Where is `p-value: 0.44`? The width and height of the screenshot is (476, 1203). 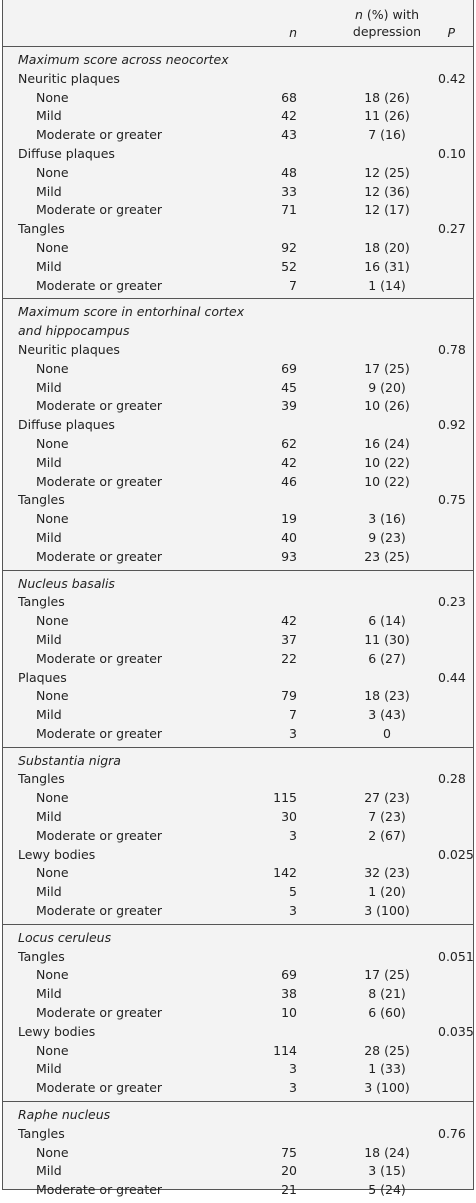 p-value: 0.44 is located at coordinates (452, 677).